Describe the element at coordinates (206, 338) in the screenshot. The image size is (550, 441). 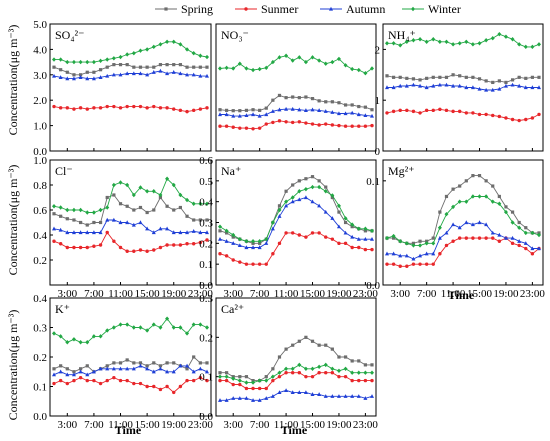
I see `y-tick-label: 0.2` at that location.